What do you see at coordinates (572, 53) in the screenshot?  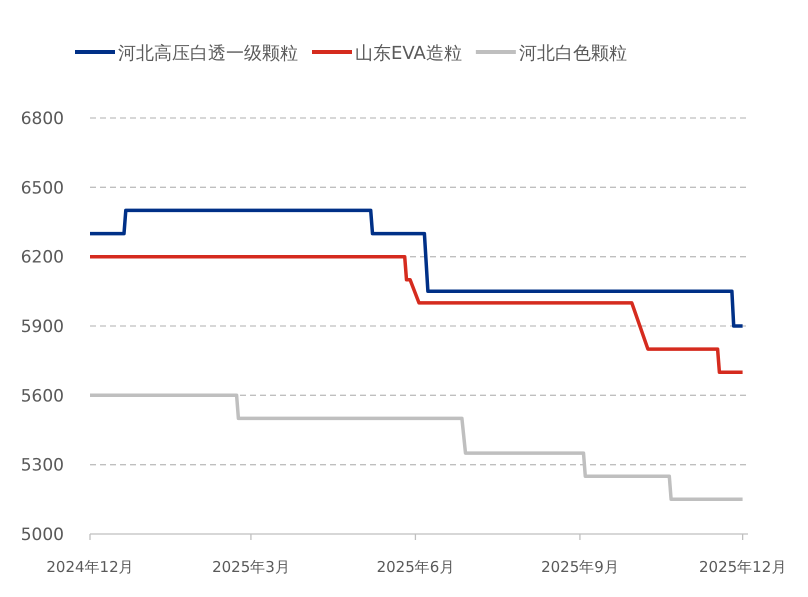 I see `legend-label: 河北白色颗粒` at bounding box center [572, 53].